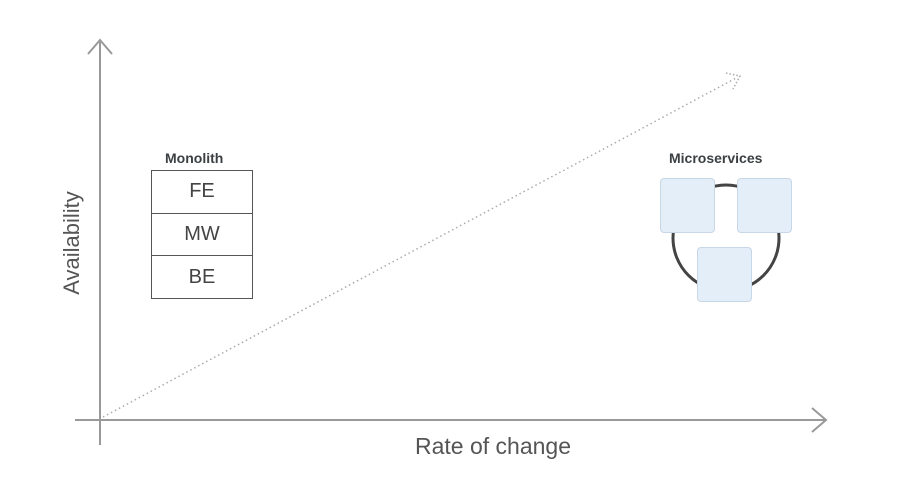  Describe the element at coordinates (733, 81) in the screenshot. I see `trend-arrowhead` at that location.